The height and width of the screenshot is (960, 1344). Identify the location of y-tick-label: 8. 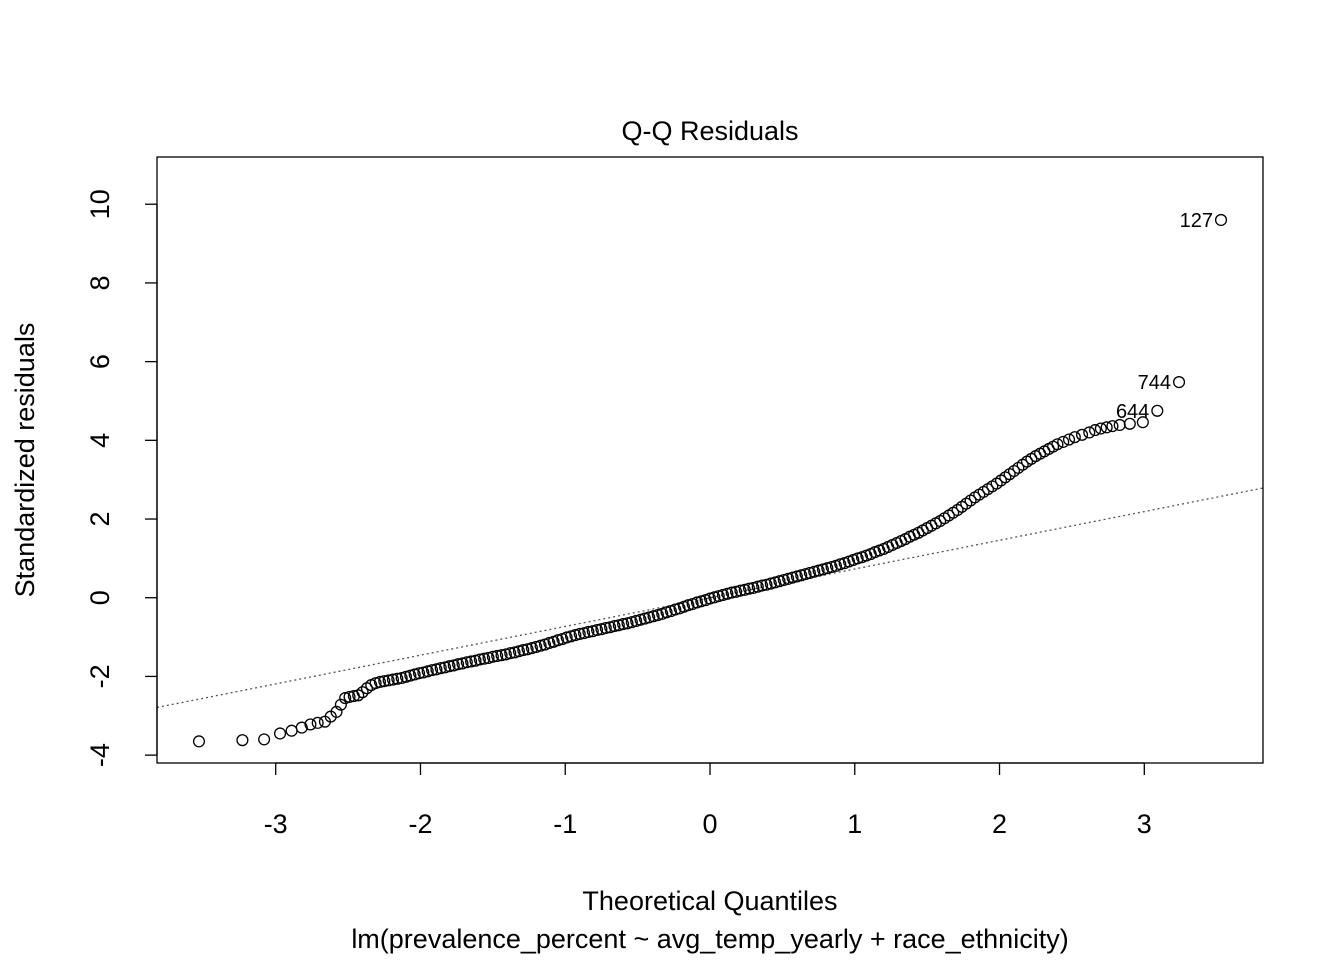
(100, 282).